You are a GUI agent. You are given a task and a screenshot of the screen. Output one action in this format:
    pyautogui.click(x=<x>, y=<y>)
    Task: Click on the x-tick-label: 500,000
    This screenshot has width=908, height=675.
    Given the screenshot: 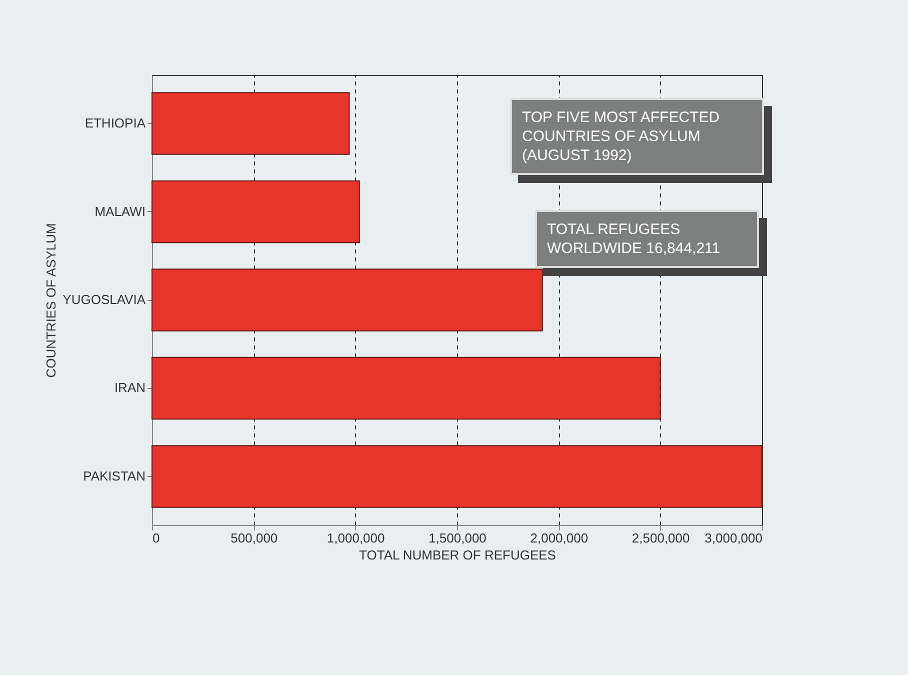 What is the action you would take?
    pyautogui.click(x=254, y=538)
    